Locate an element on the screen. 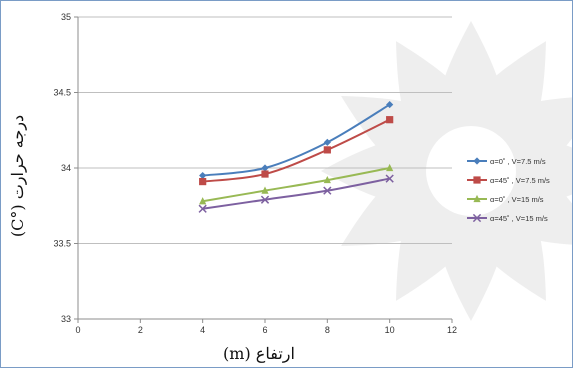 This screenshot has width=573, height=368. x-axis-title: ارتفاع (m) is located at coordinates (259, 353).